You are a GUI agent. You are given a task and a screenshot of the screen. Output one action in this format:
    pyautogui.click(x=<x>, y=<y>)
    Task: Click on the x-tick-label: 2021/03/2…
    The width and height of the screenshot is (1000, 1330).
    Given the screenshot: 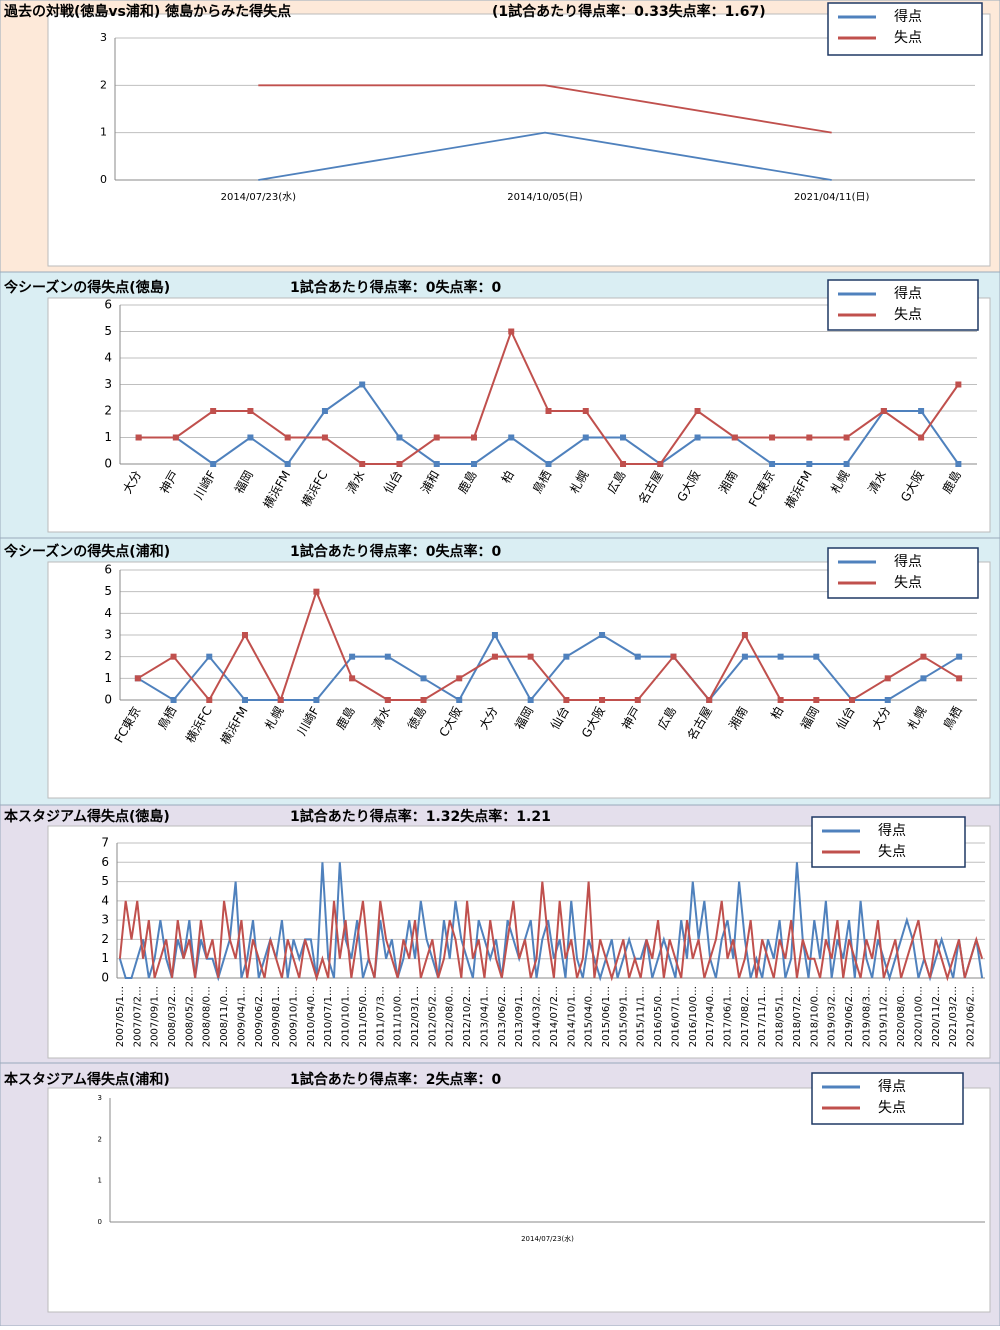 What is the action you would take?
    pyautogui.click(x=953, y=1016)
    